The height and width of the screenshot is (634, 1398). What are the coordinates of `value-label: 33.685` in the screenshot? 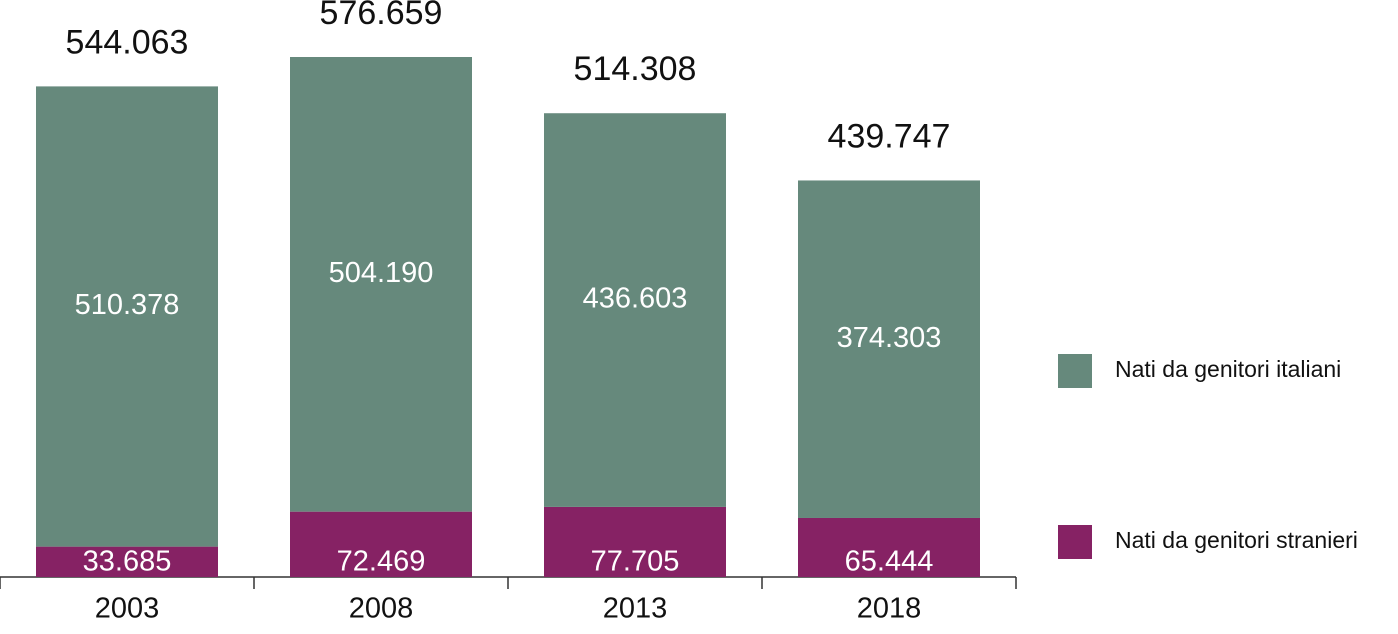 It's located at (127, 562).